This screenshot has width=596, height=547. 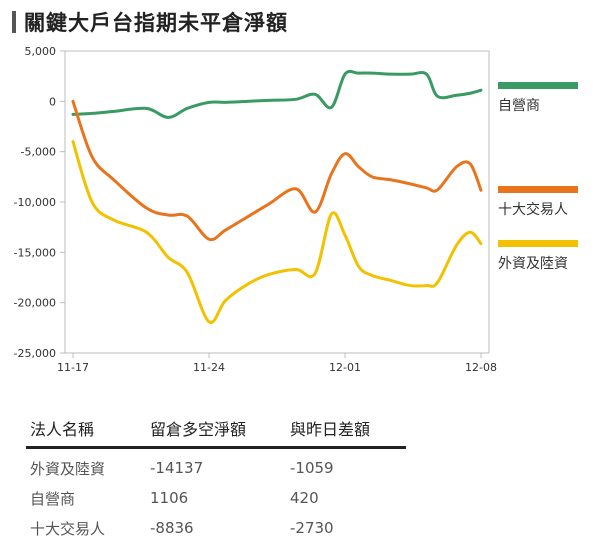 I want to click on cell-net-position: -14137, so click(x=177, y=468).